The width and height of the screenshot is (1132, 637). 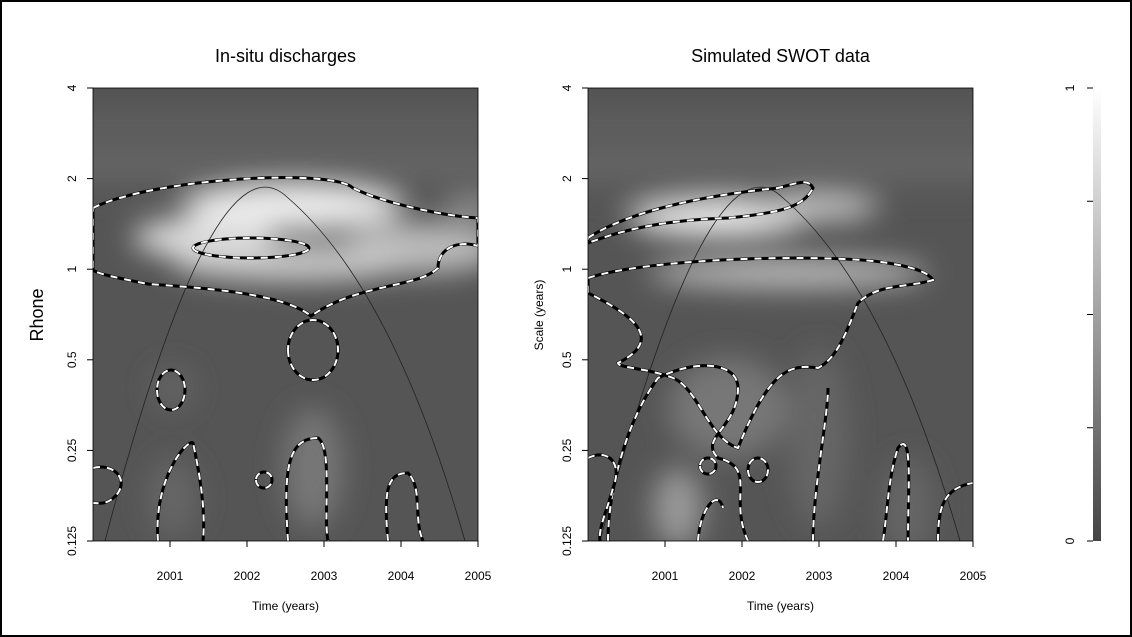 I want to click on y-axis-label: Scale (years), so click(x=539, y=315).